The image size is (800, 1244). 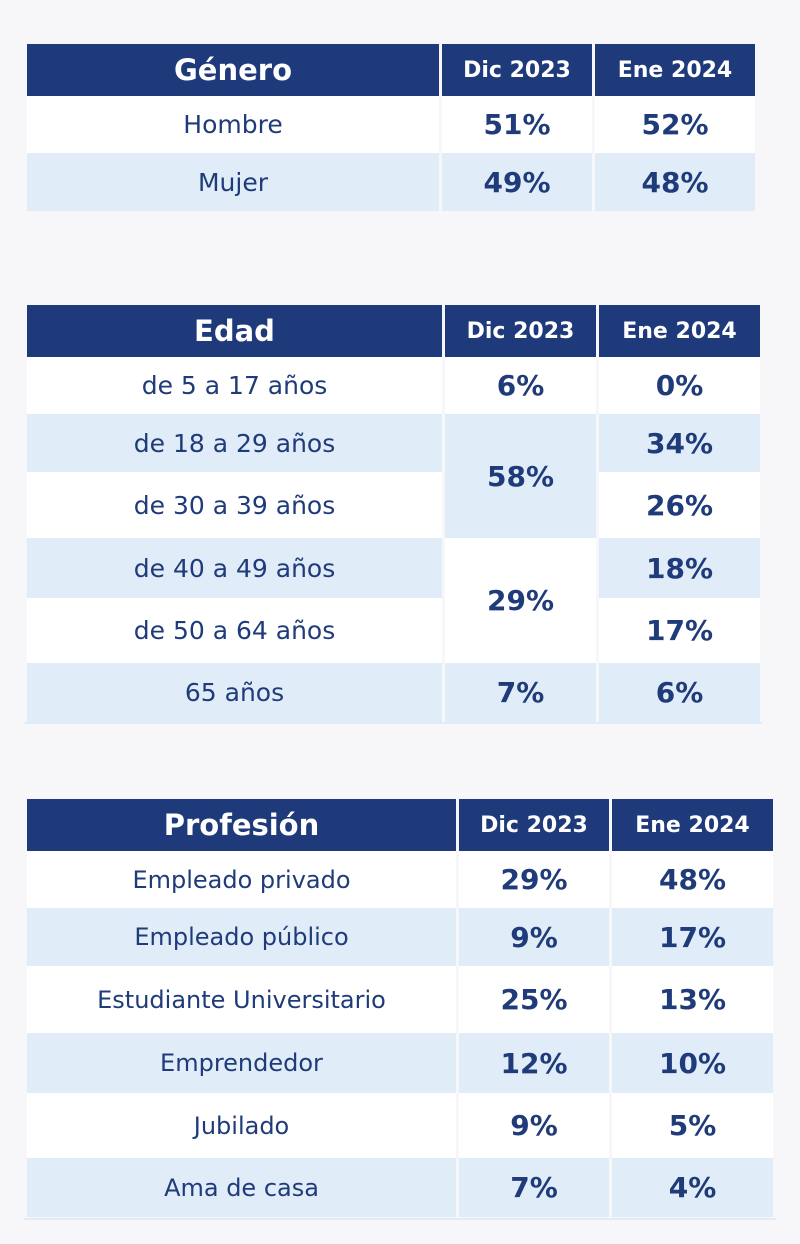 I want to click on profesion-label: Ama de casa, so click(x=241, y=1187).